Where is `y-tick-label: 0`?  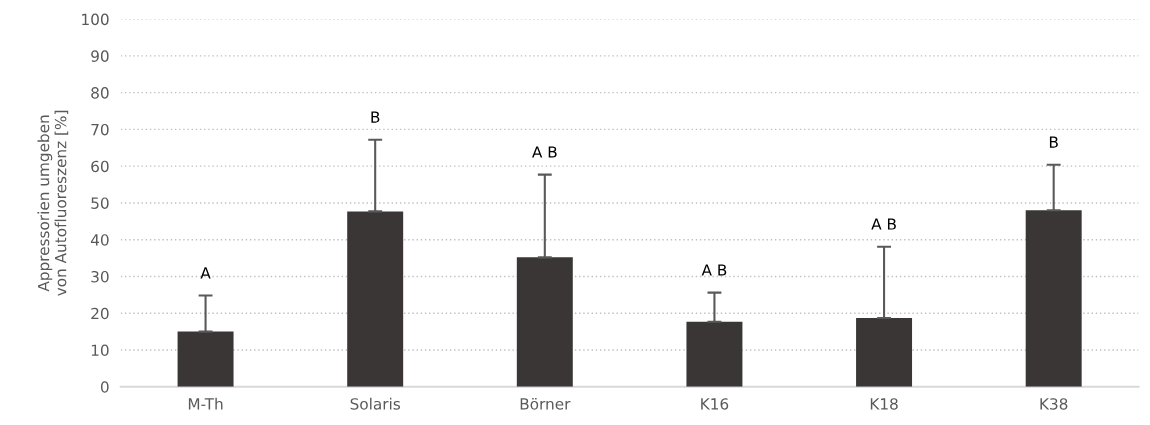
y-tick-label: 0 is located at coordinates (104, 387).